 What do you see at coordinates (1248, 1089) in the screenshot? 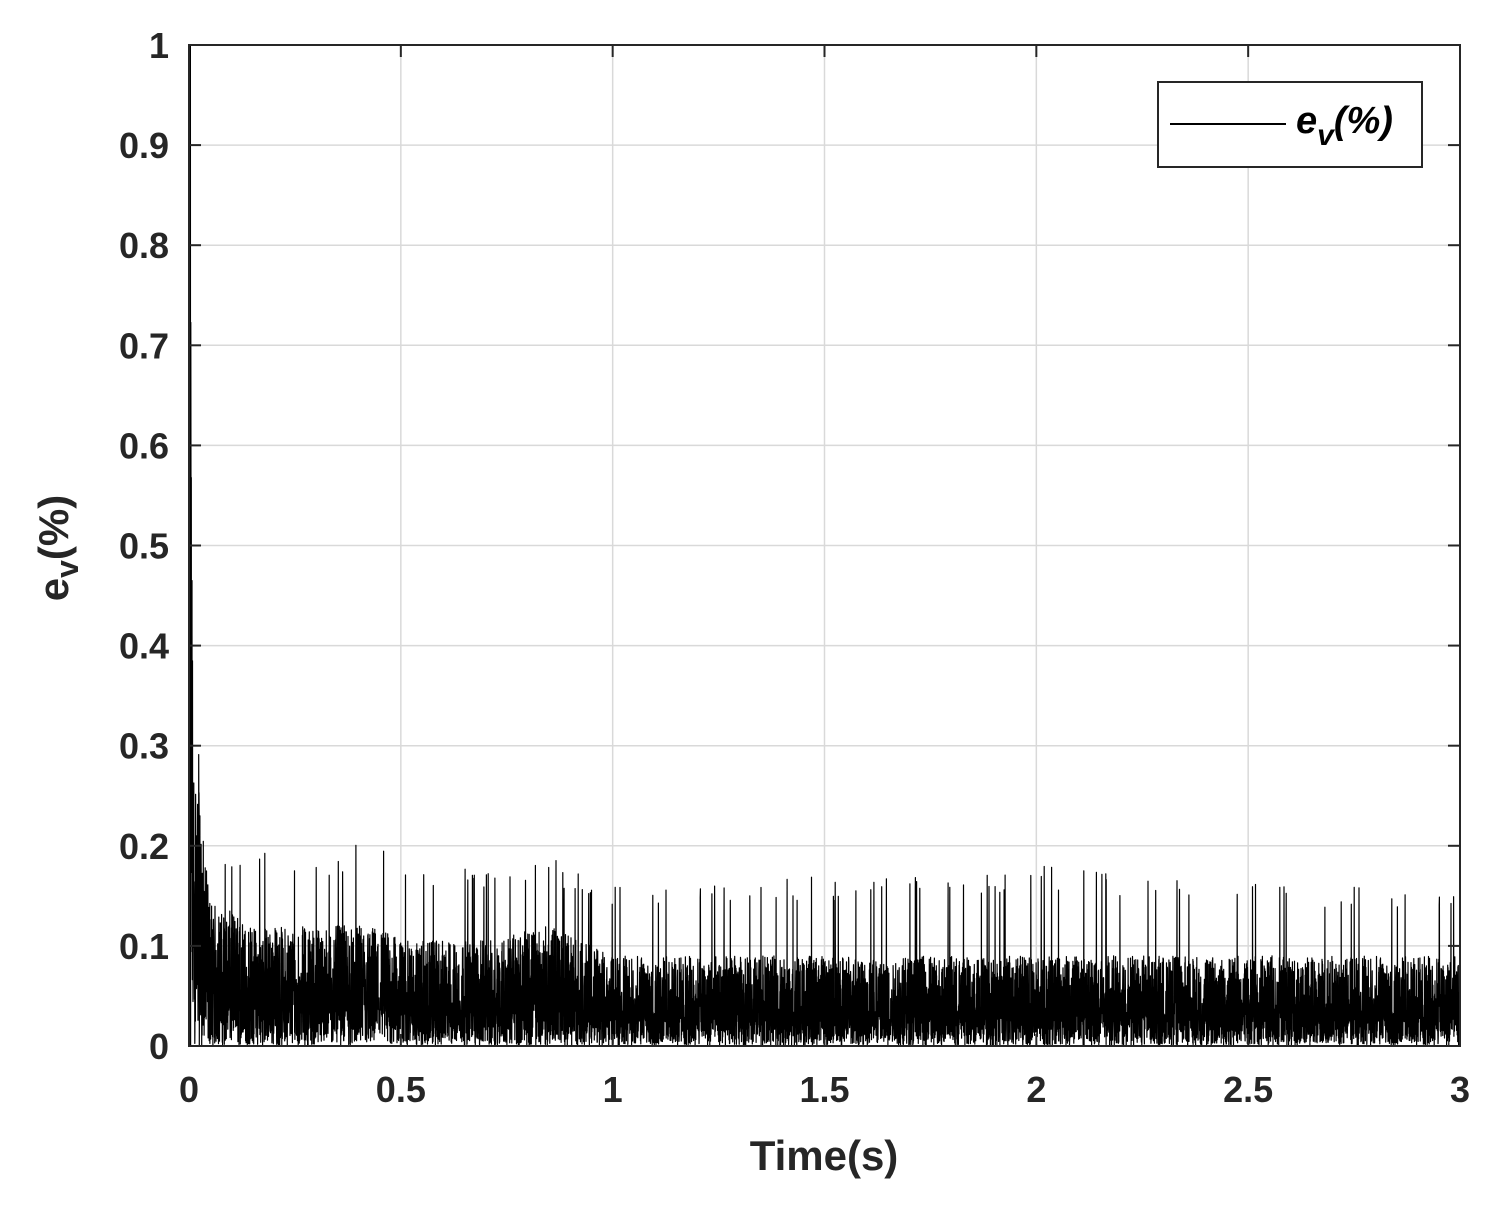
I see `x-tick-label: 2.5` at bounding box center [1248, 1089].